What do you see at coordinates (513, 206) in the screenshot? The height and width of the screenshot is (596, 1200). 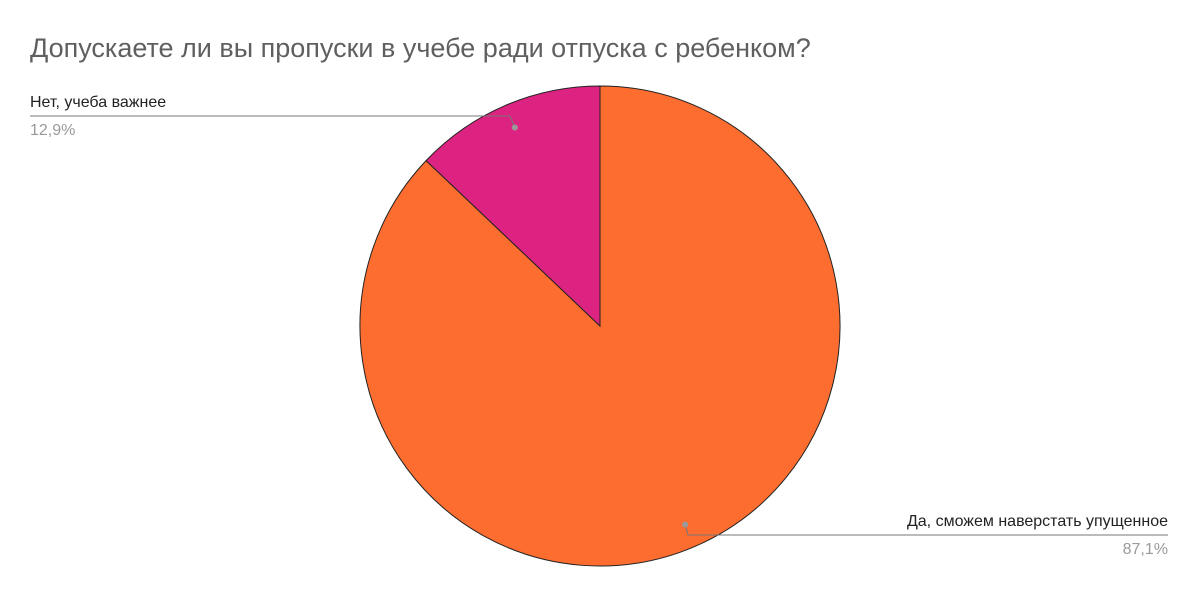 I see `pie-slice` at bounding box center [513, 206].